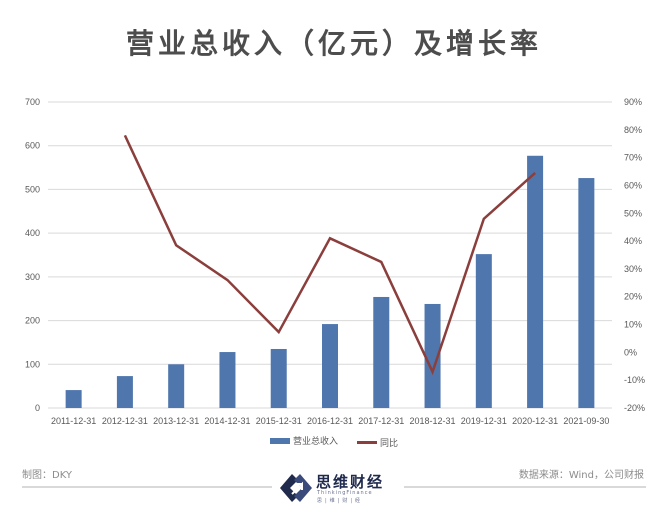 The width and height of the screenshot is (668, 516). I want to click on logo-mark-icon, so click(296, 488).